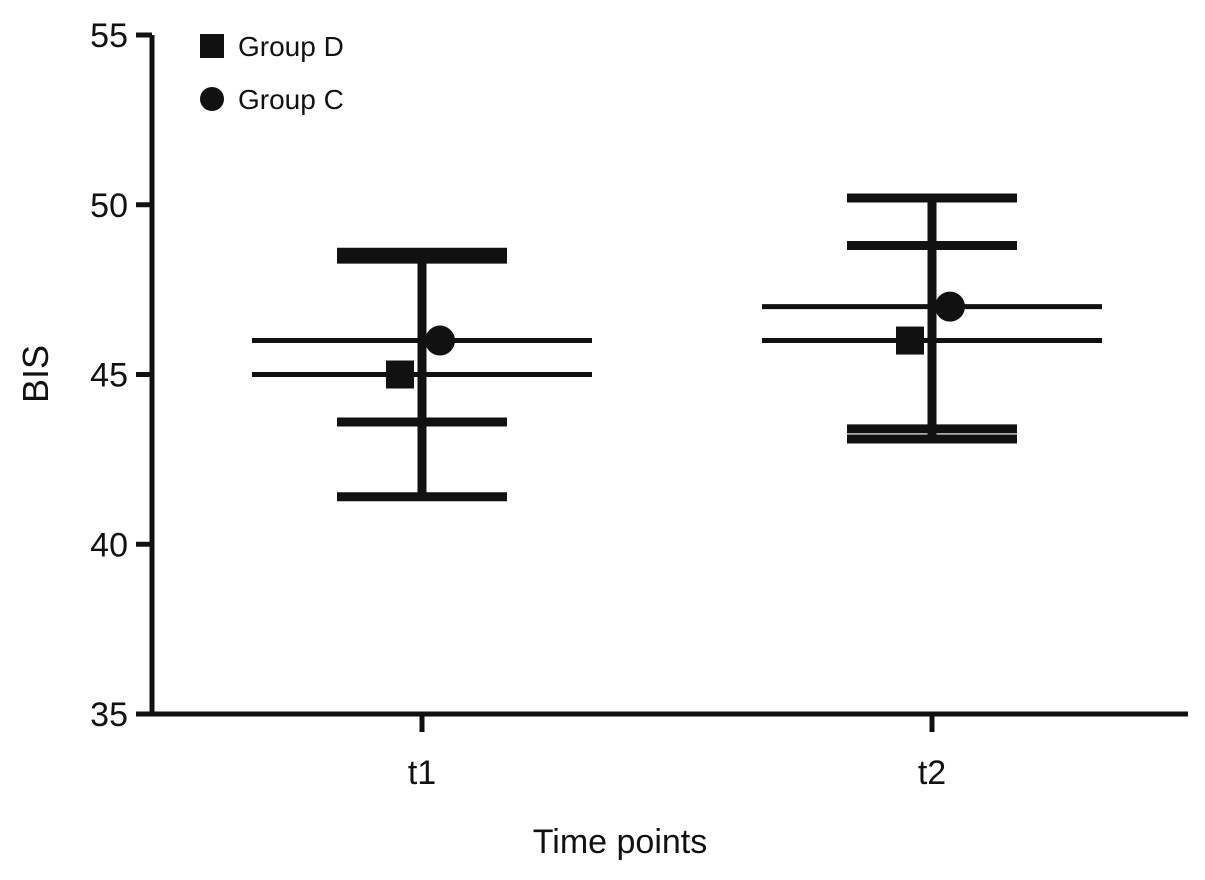 This screenshot has height=880, width=1205. Describe the element at coordinates (109, 36) in the screenshot. I see `y-tick-label: 55` at that location.